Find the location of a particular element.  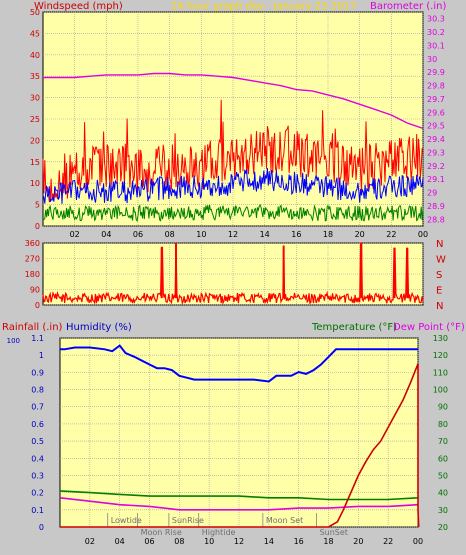

series-dewpoint-line is located at coordinates (239, 504).